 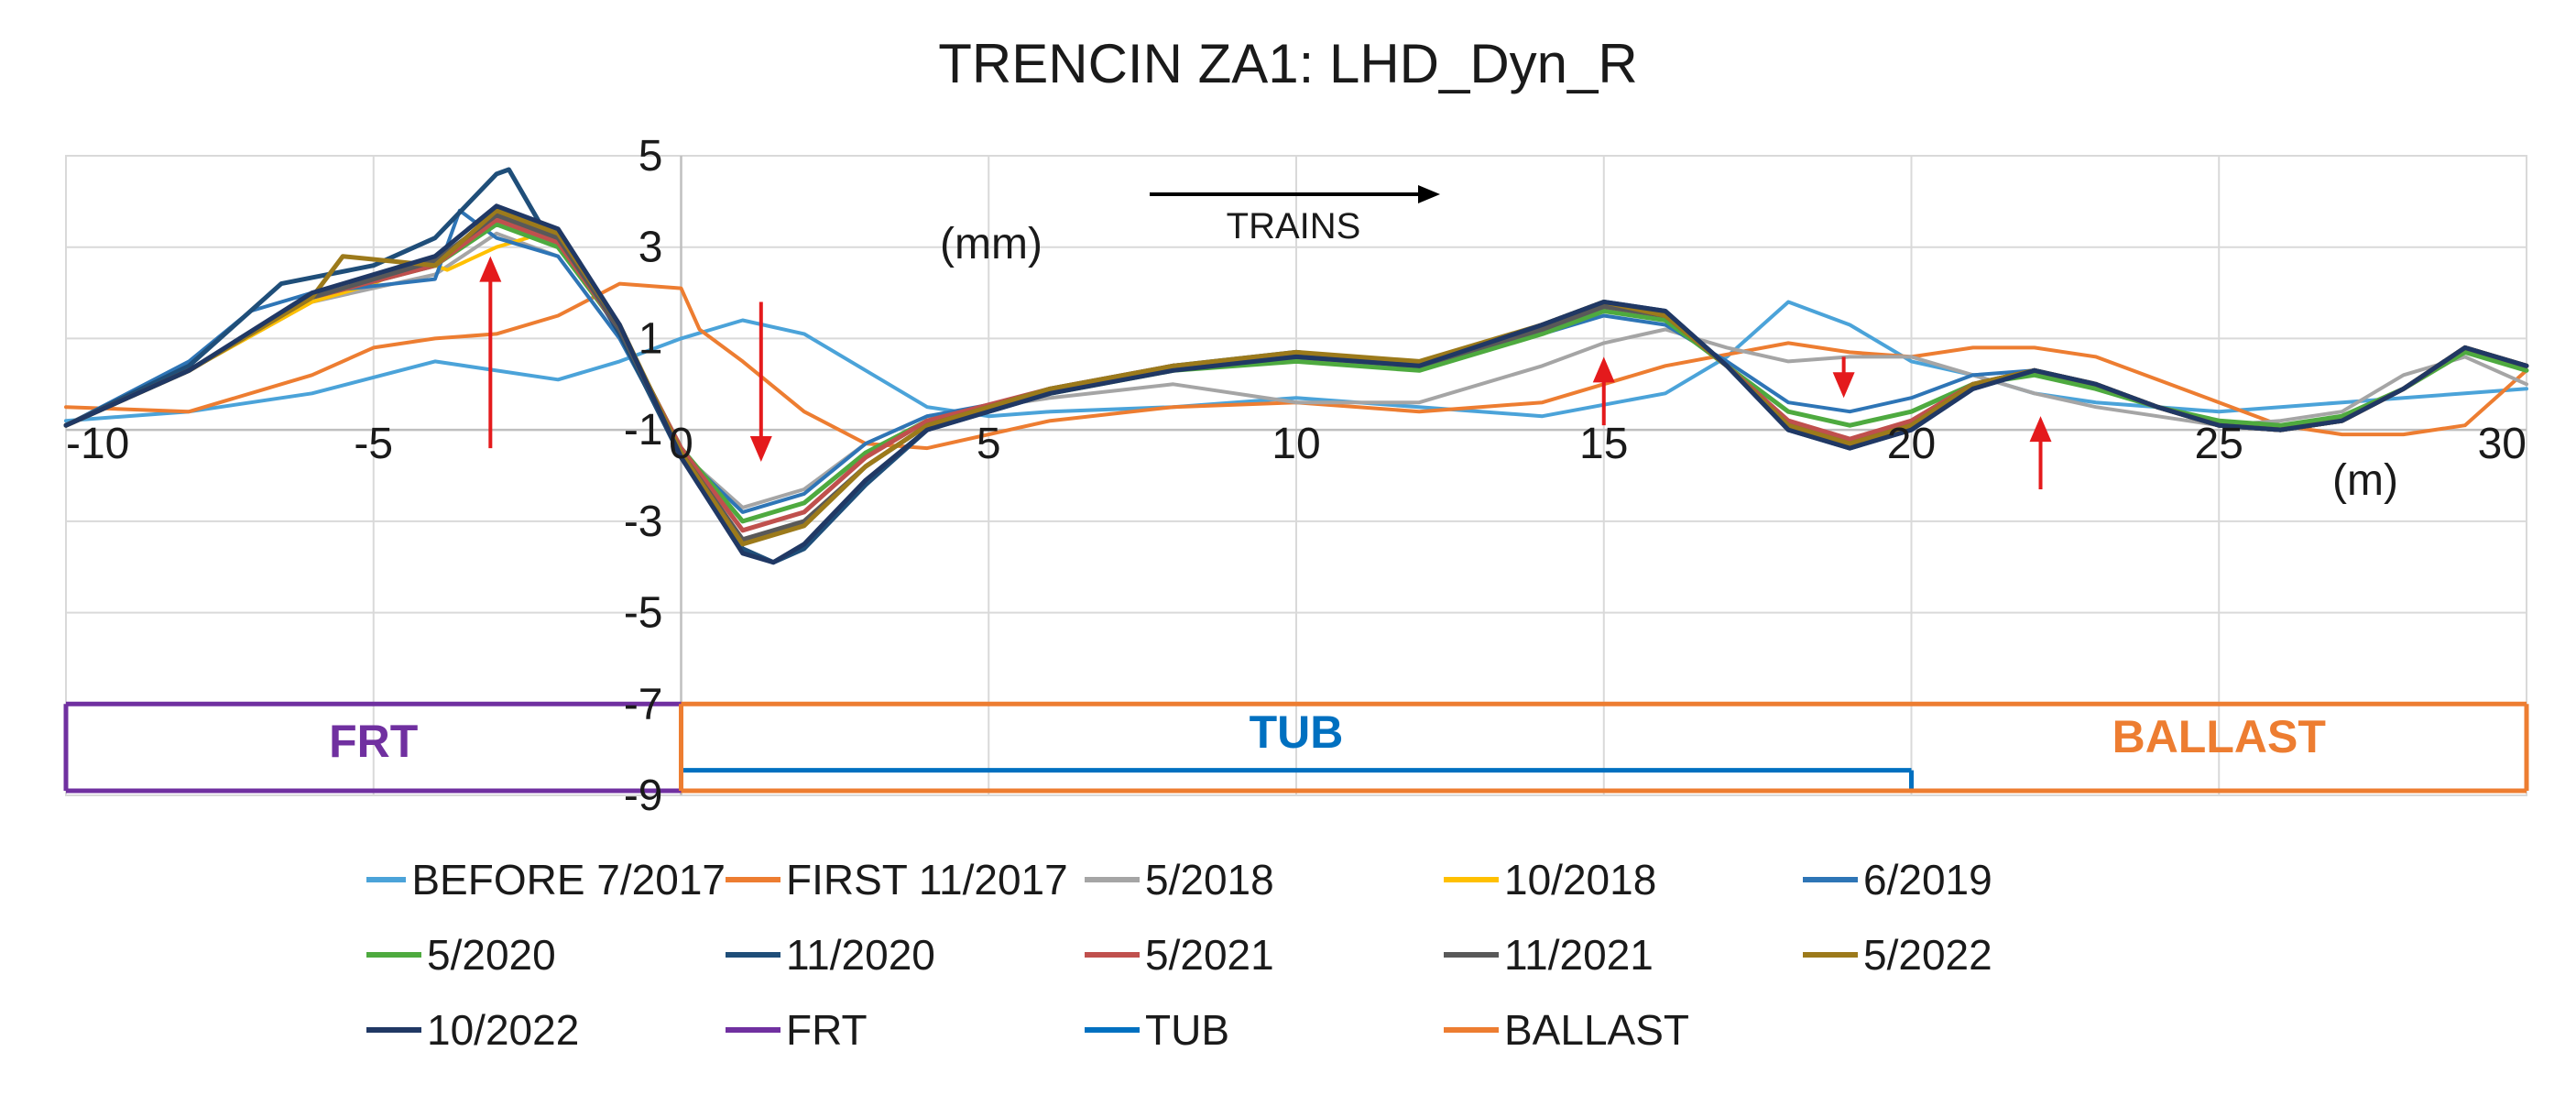 I want to click on legend-label: FRT, so click(x=827, y=1030).